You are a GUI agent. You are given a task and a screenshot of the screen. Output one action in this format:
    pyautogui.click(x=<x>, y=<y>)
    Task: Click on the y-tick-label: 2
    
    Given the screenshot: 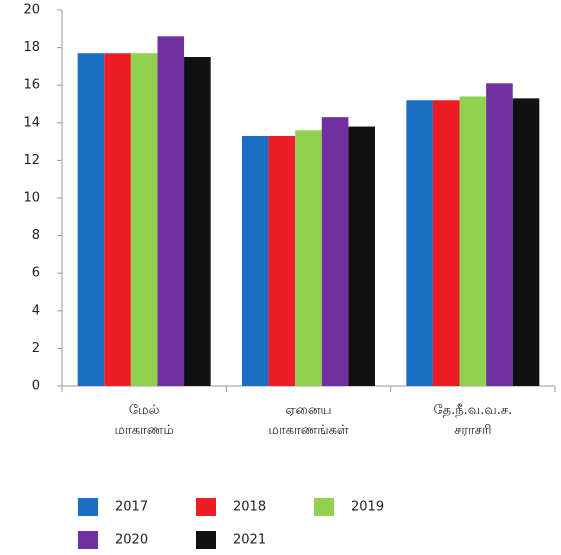 What is the action you would take?
    pyautogui.click(x=36, y=348)
    